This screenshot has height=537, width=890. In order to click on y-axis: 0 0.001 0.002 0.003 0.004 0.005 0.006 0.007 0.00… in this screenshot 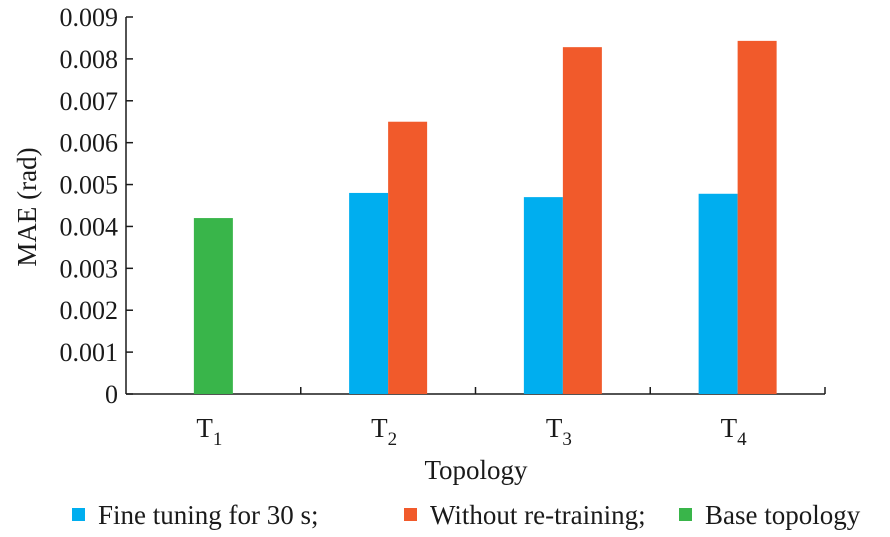, I will do `click(96, 206)`.